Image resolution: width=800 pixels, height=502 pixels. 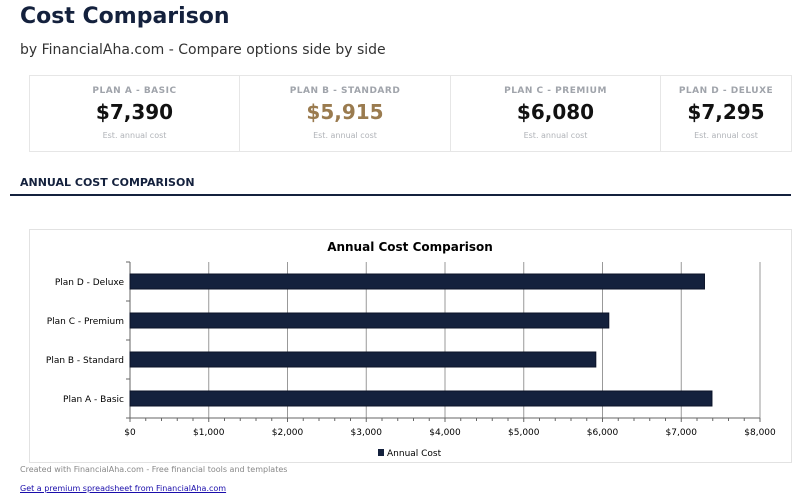 I want to click on page-title: Cost Comparison, so click(x=125, y=16).